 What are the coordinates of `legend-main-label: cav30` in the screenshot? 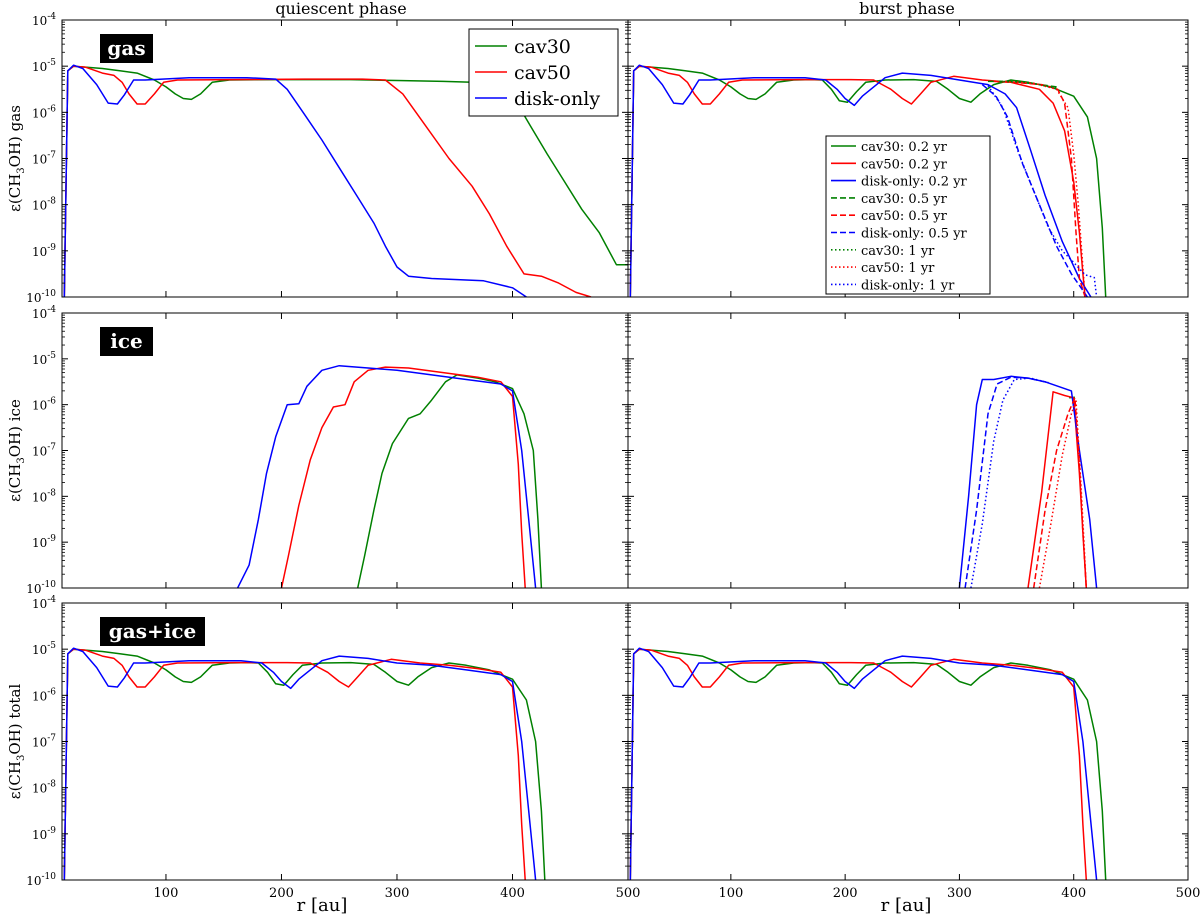 It's located at (542, 47).